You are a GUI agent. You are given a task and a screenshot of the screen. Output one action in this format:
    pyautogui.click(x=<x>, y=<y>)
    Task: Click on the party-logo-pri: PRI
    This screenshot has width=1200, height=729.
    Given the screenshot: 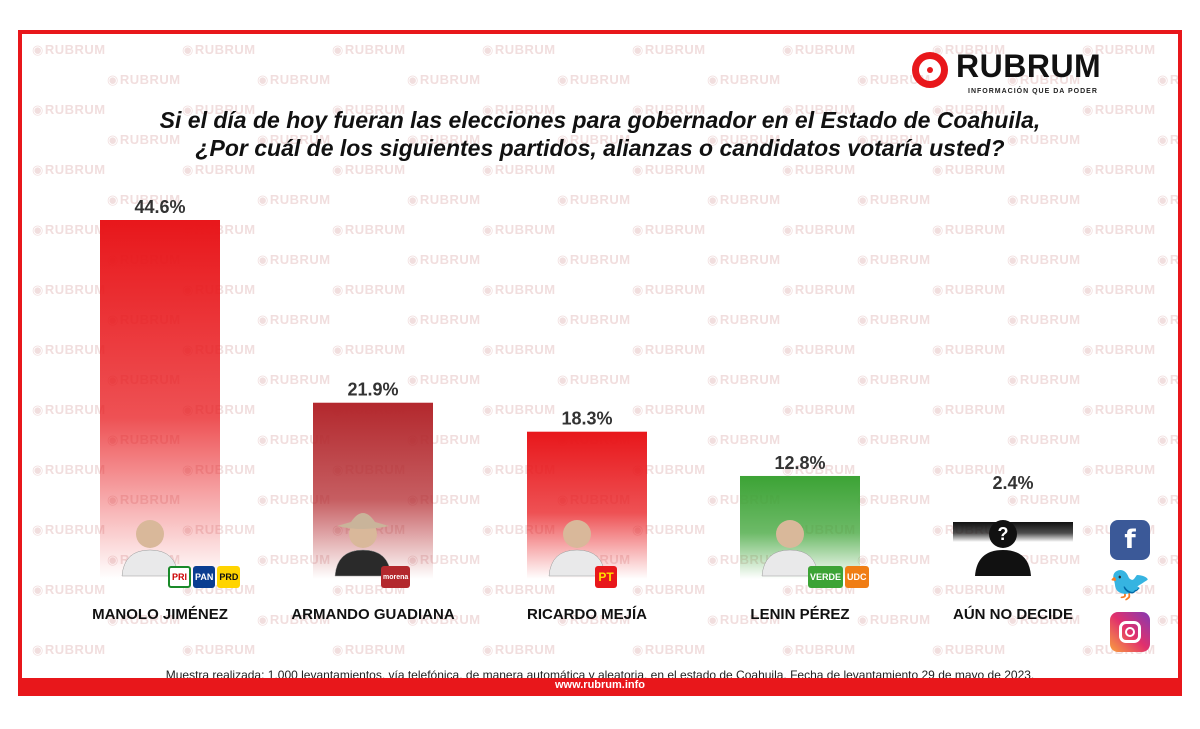 What is the action you would take?
    pyautogui.click(x=180, y=577)
    